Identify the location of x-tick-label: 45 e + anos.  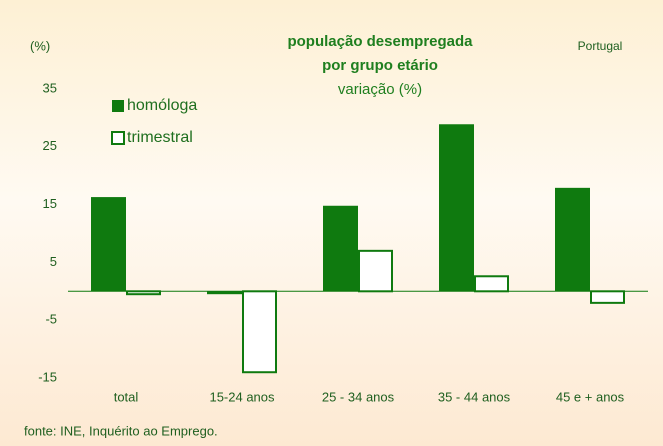
(590, 396).